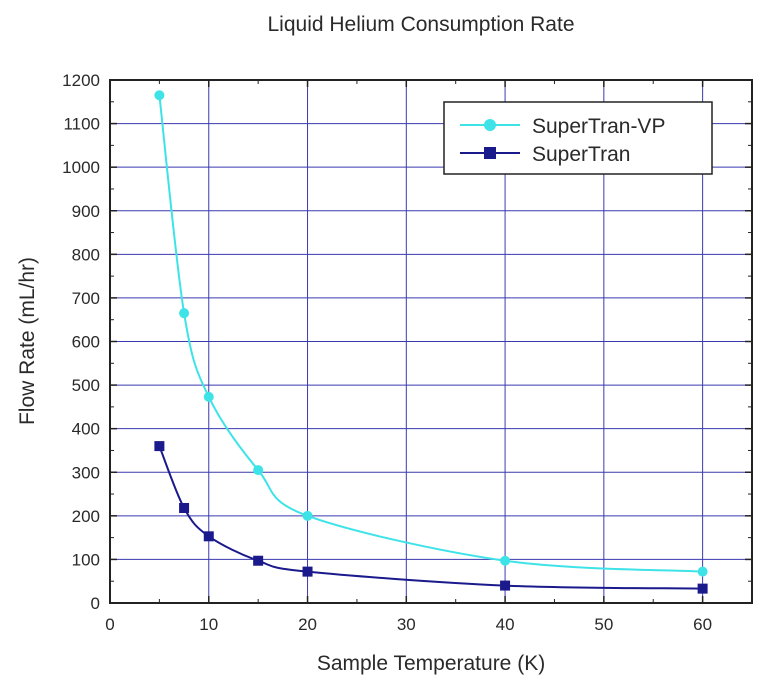  Describe the element at coordinates (505, 624) in the screenshot. I see `x-tick-label: 40` at that location.